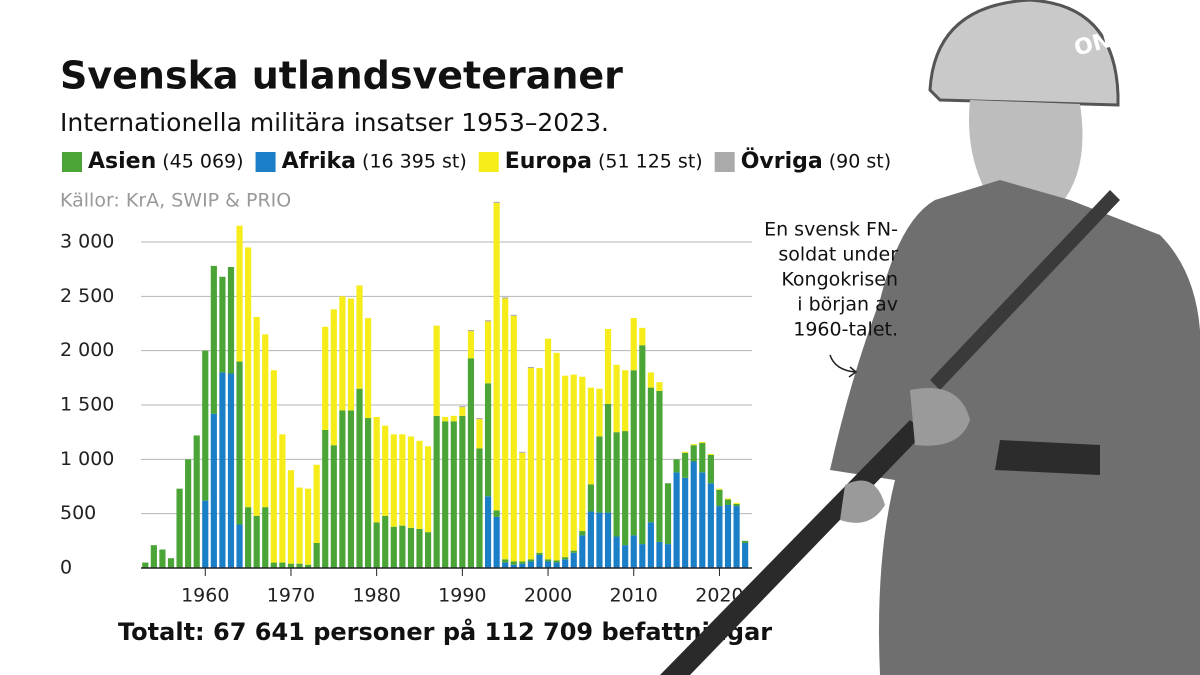 The width and height of the screenshot is (1200, 675). Describe the element at coordinates (319, 161) in the screenshot. I see `legend-label: Afrika` at that location.